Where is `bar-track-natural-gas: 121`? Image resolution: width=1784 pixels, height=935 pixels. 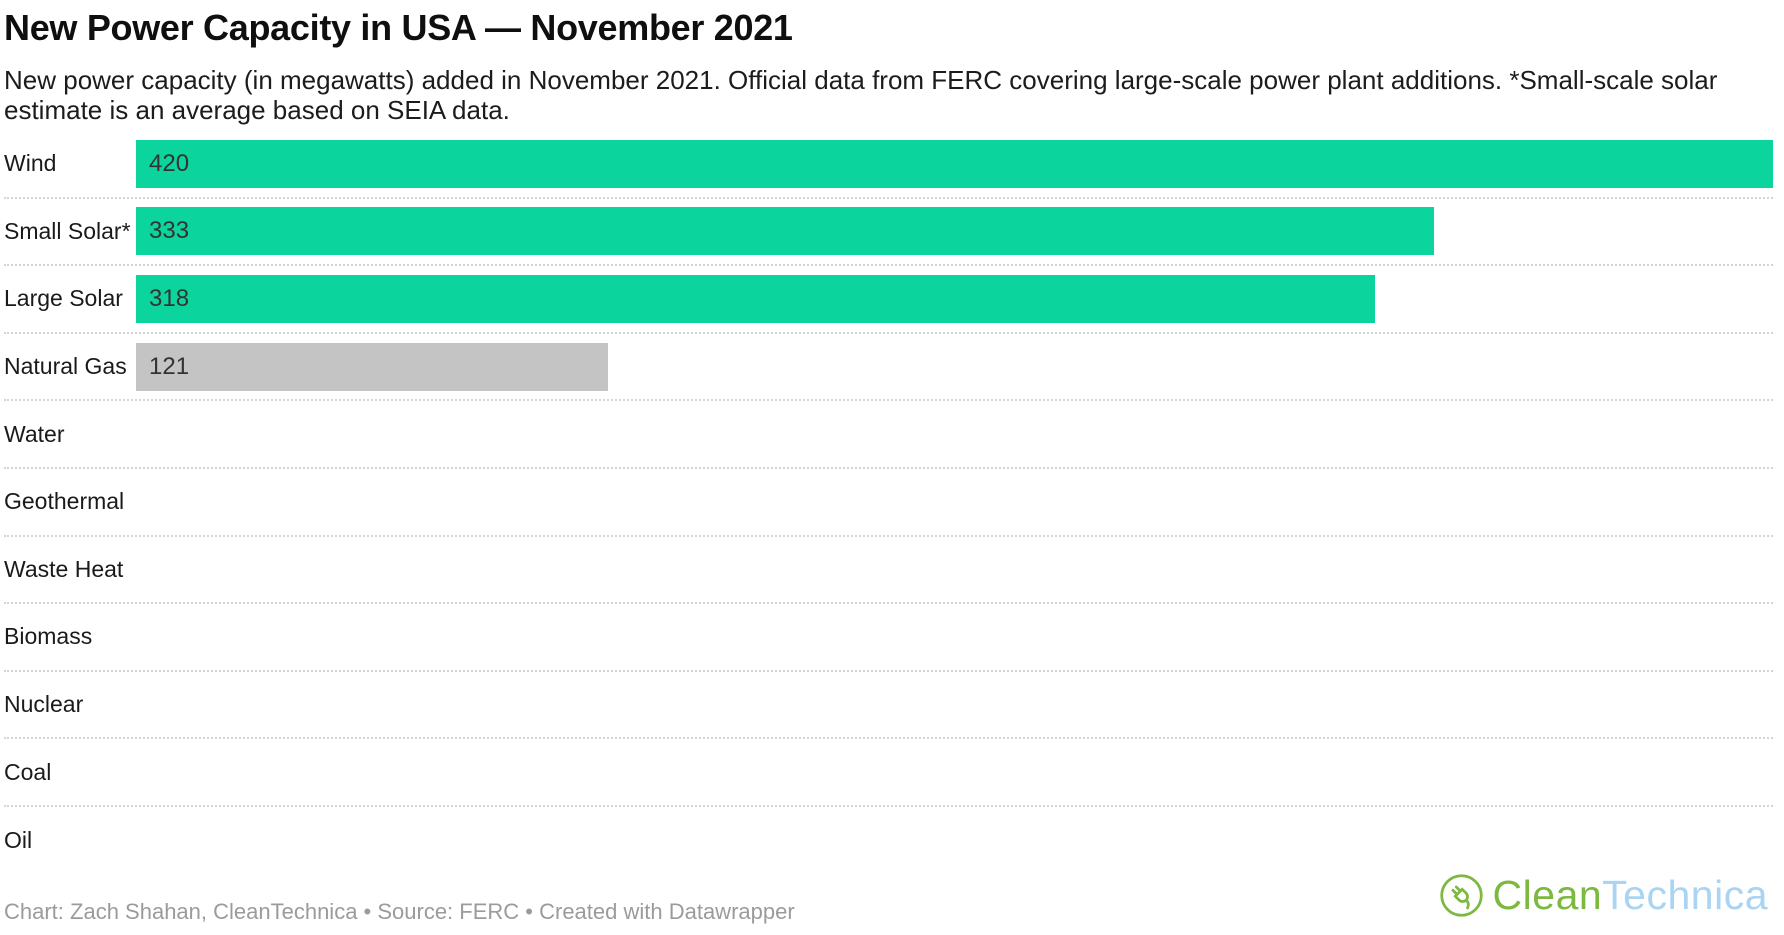
bar-track-natural-gas: 121 is located at coordinates (954, 367).